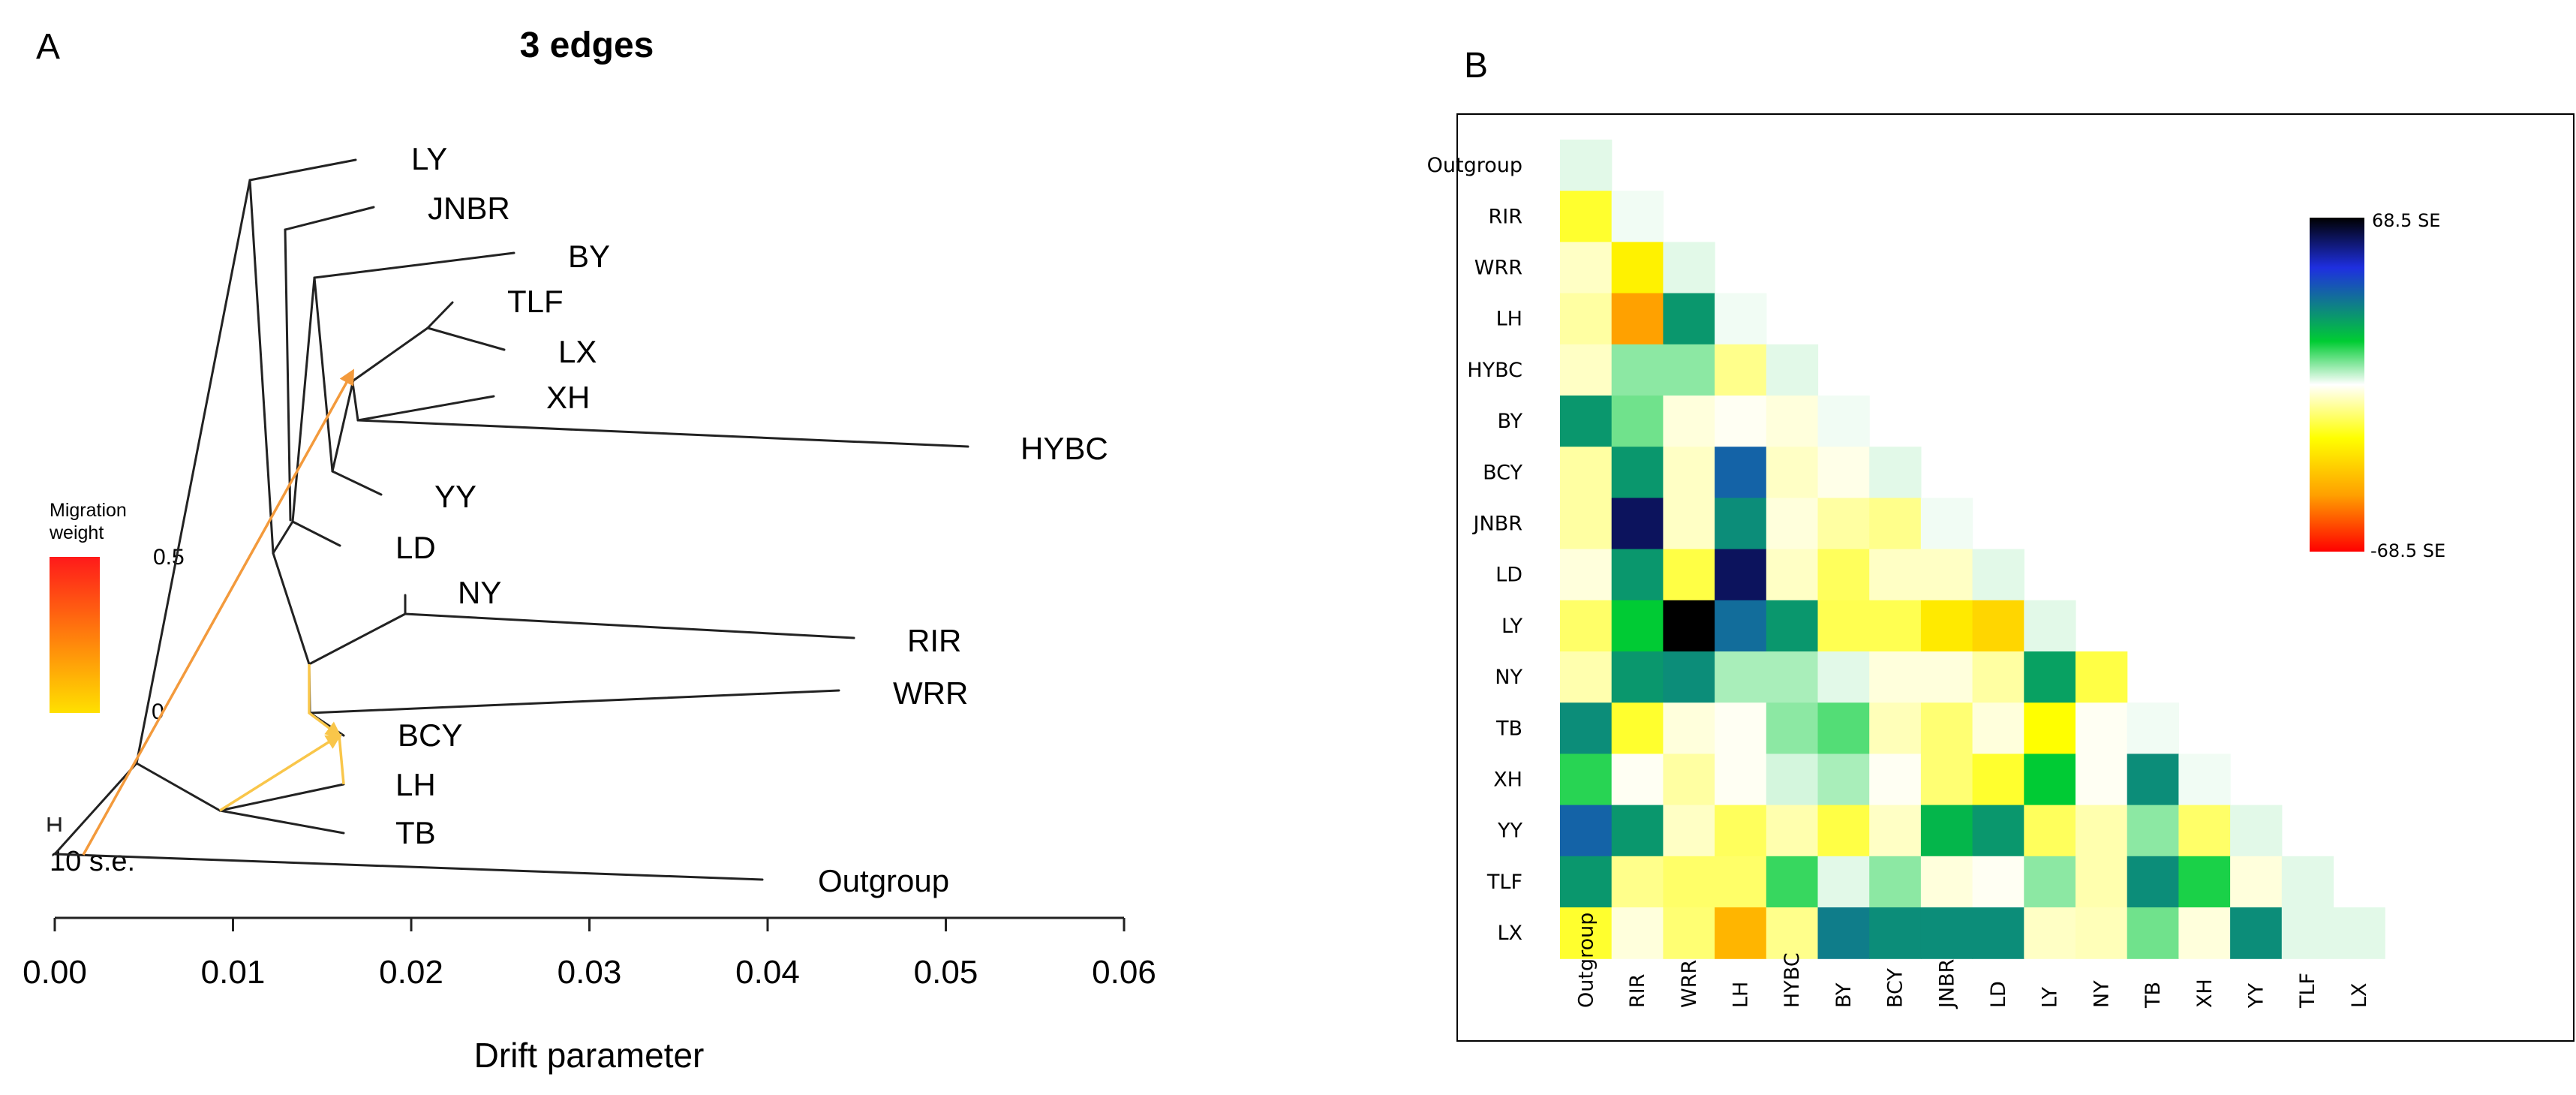  I want to click on heatmap-cell-tlf-jnbr, so click(1946, 882).